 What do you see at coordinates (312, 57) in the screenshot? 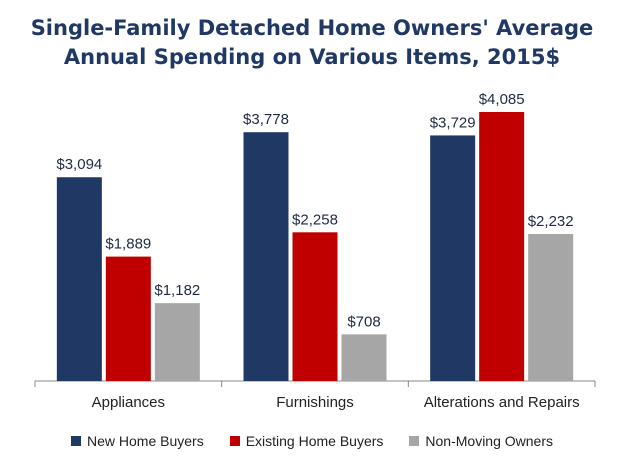
I see `chart-title-line-2: Annual Spending on Various Items, 2015$` at bounding box center [312, 57].